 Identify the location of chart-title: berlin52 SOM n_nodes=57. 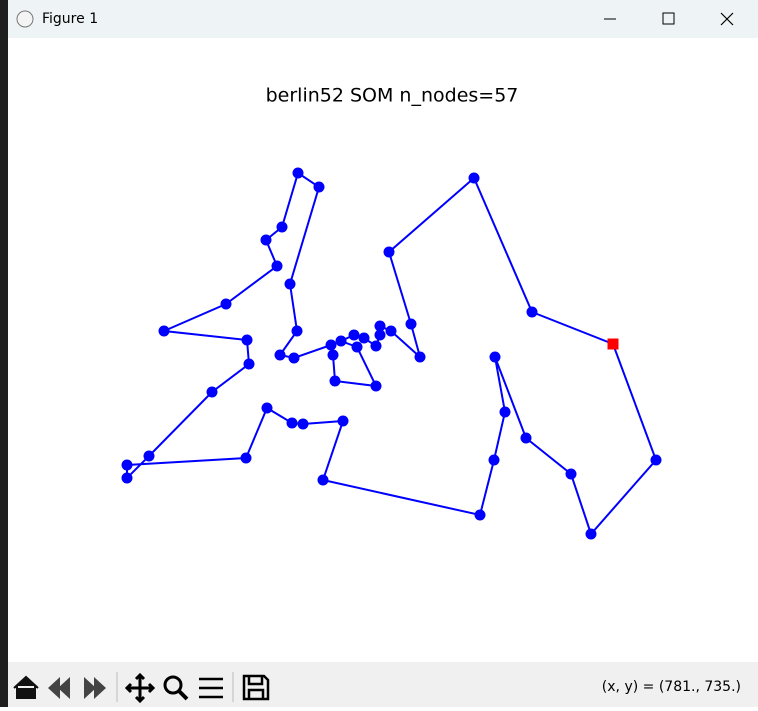
(392, 96).